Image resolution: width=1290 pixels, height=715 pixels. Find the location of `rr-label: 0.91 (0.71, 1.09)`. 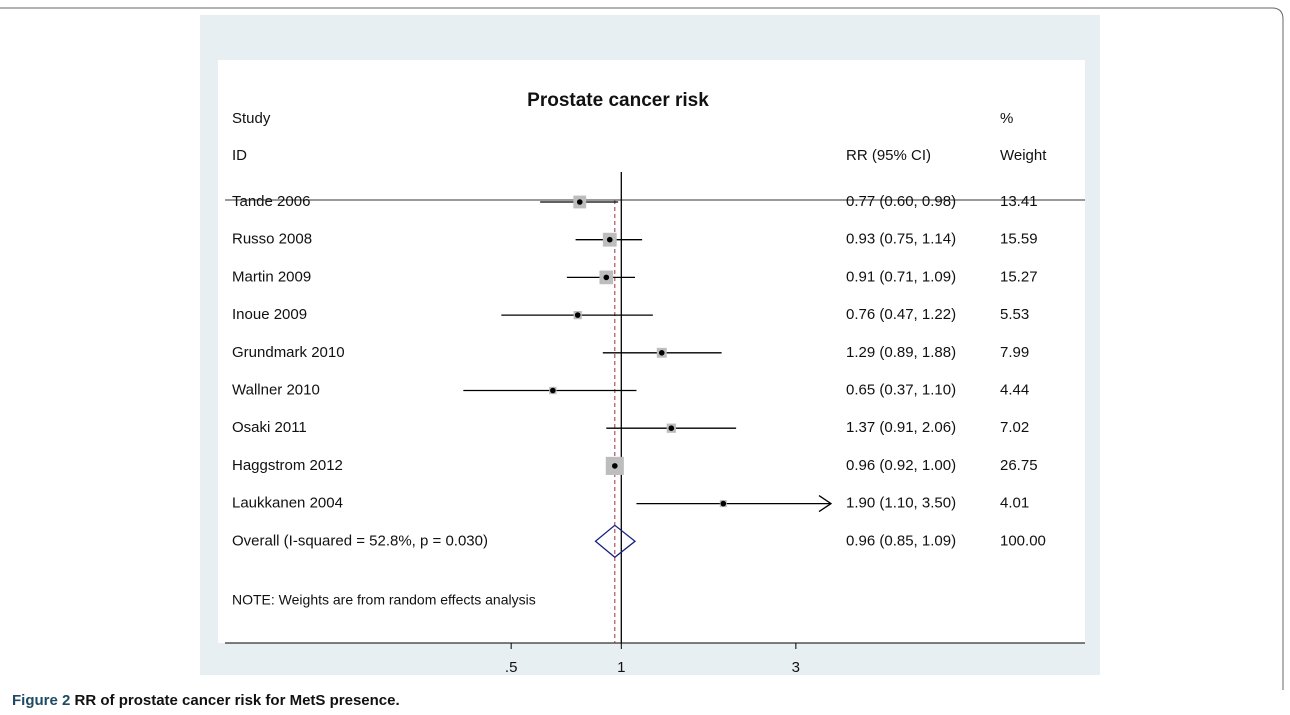

rr-label: 0.91 (0.71, 1.09) is located at coordinates (901, 276).